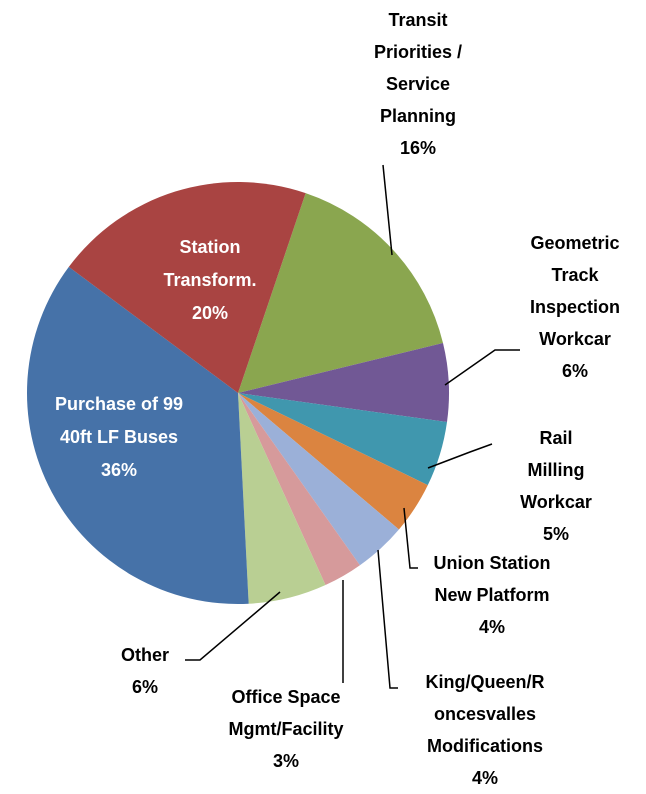  What do you see at coordinates (418, 148) in the screenshot?
I see `value-label: 16%` at bounding box center [418, 148].